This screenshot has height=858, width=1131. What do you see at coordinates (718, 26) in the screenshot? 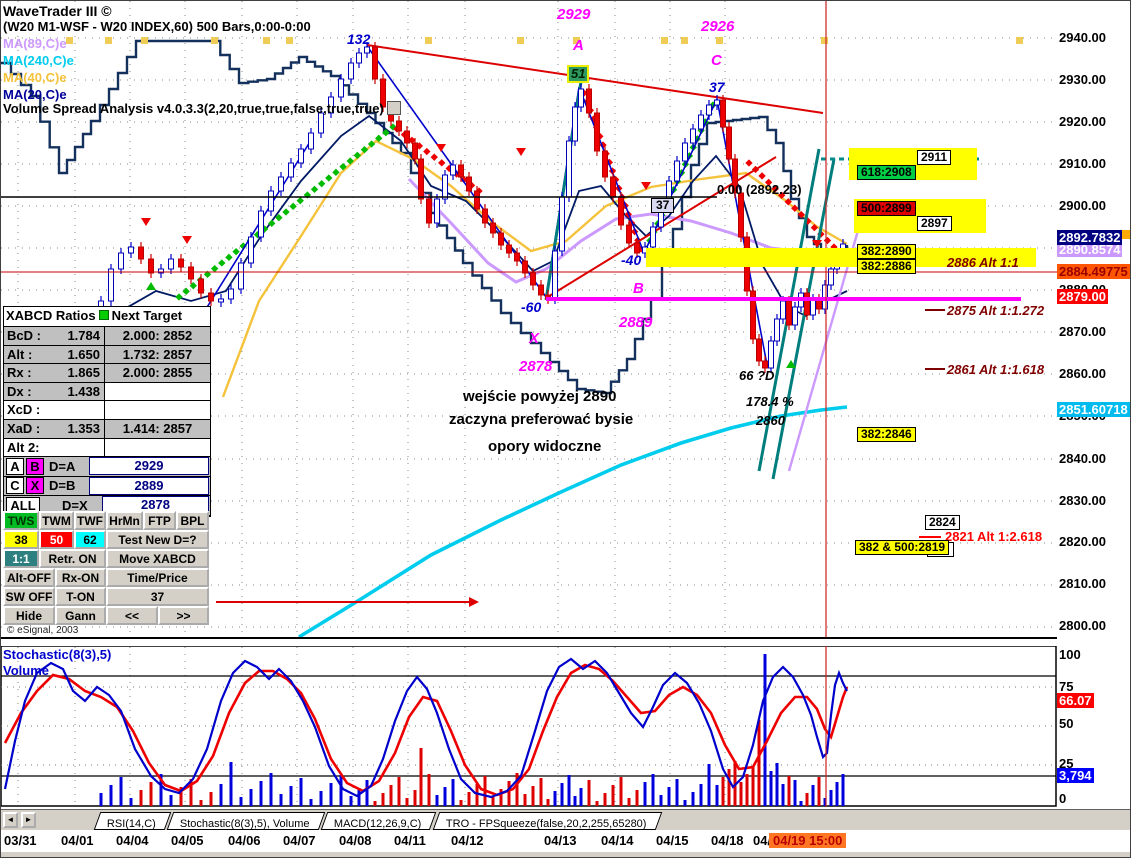
I see `label-2926: 2926` at bounding box center [718, 26].